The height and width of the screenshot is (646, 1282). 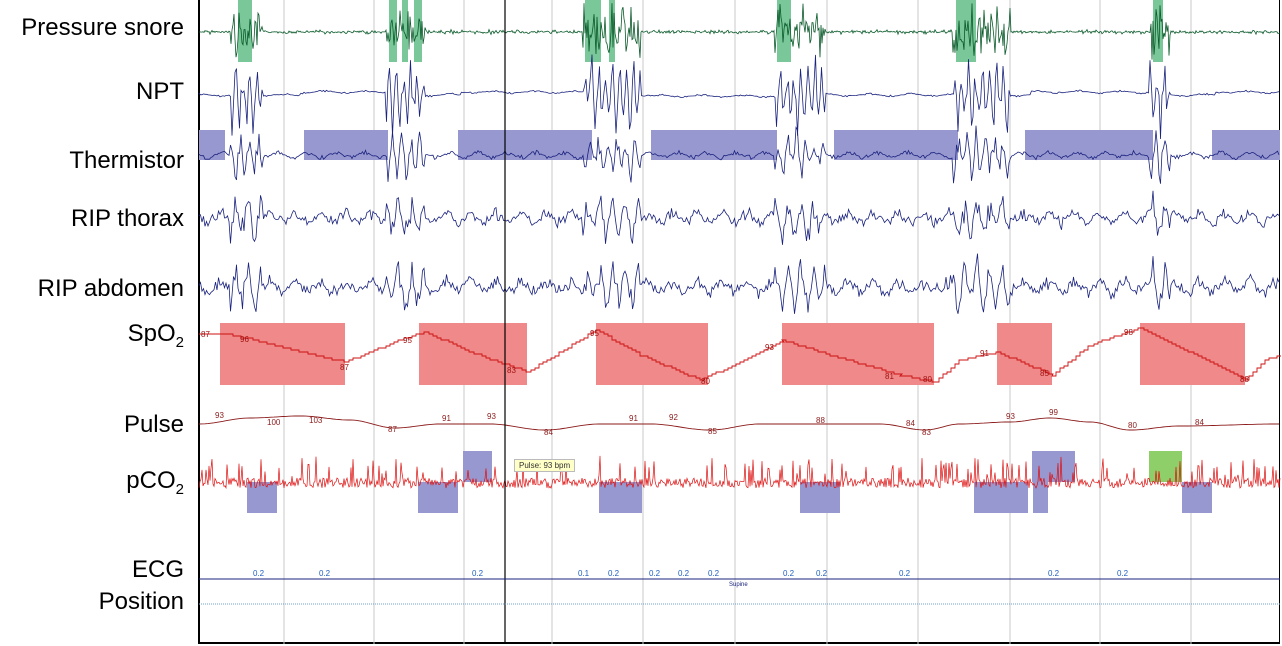 What do you see at coordinates (738, 423) in the screenshot?
I see `pulse-trace` at bounding box center [738, 423].